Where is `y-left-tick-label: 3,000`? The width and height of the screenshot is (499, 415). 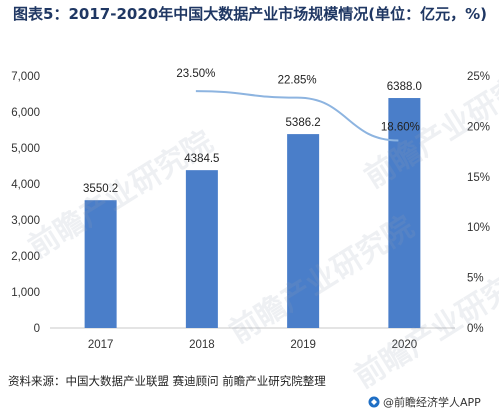
y-left-tick-label: 3,000 is located at coordinates (25, 221).